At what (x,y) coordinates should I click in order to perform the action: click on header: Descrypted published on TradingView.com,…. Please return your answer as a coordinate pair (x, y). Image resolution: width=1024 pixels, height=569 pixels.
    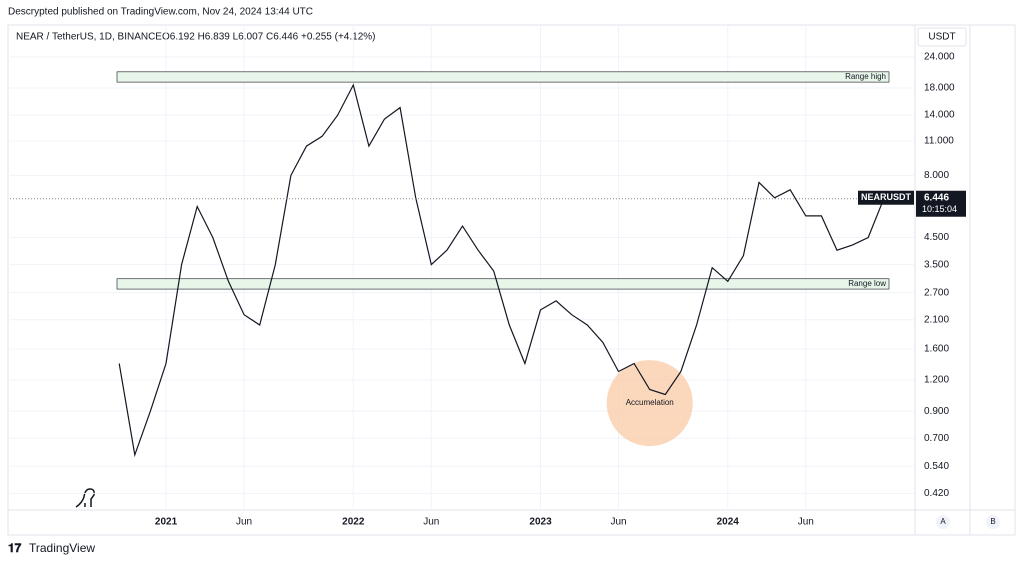
    Looking at the image, I should click on (160, 12).